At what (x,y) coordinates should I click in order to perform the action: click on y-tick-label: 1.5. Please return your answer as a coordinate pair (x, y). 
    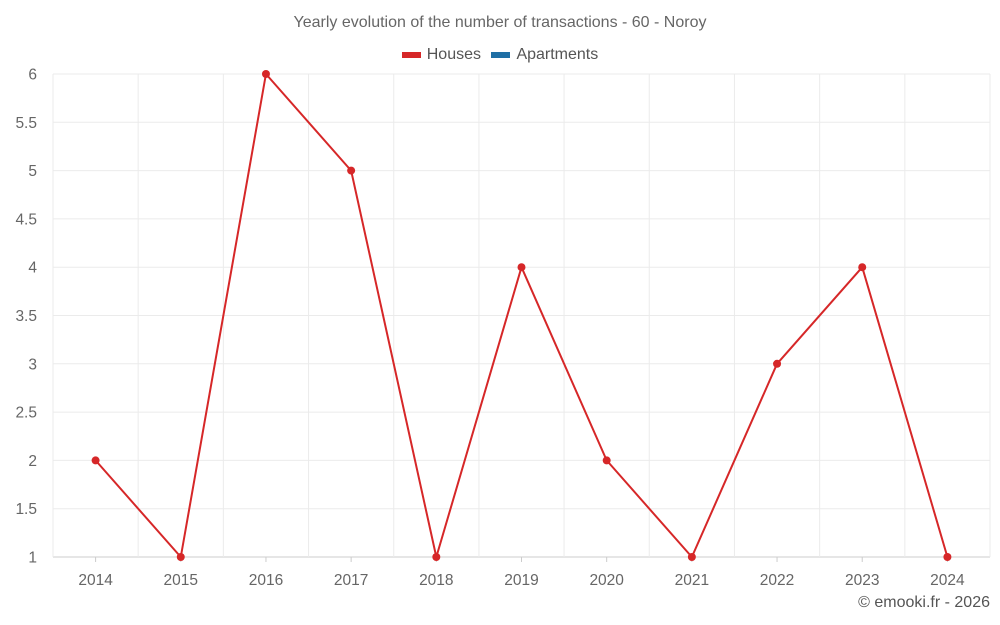
    Looking at the image, I should click on (26, 509).